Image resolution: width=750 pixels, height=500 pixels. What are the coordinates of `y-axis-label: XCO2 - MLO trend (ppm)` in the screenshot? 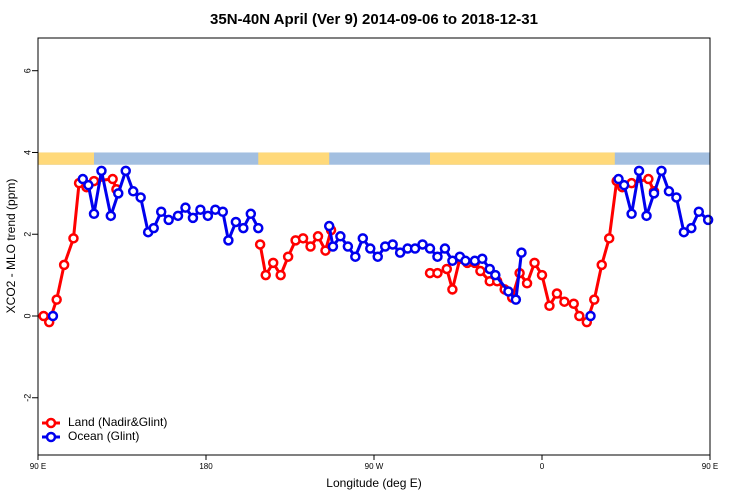 It's located at (11, 246).